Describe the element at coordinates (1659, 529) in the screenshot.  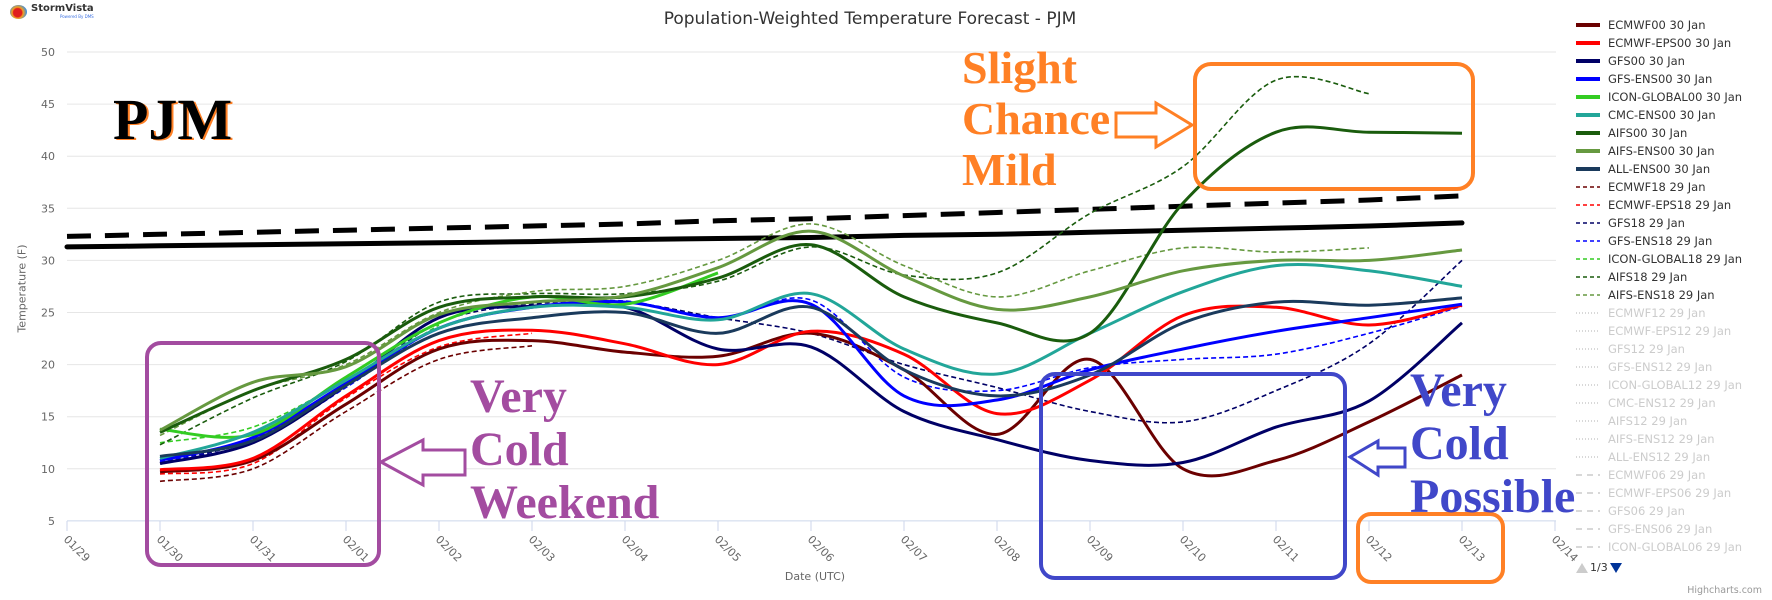
I see `legend-item: GFS-ENS06 29 Jan` at that location.